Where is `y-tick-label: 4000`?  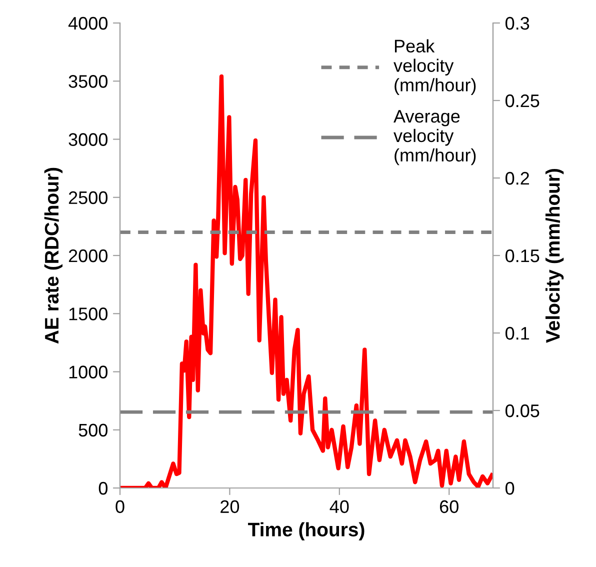 y-tick-label: 4000 is located at coordinates (88, 23).